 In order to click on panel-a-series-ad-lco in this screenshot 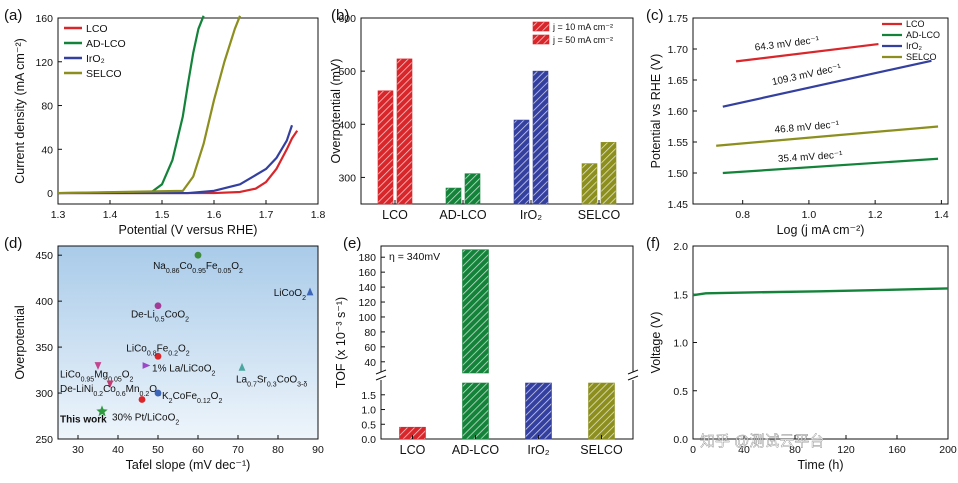, I will do `click(131, 105)`.